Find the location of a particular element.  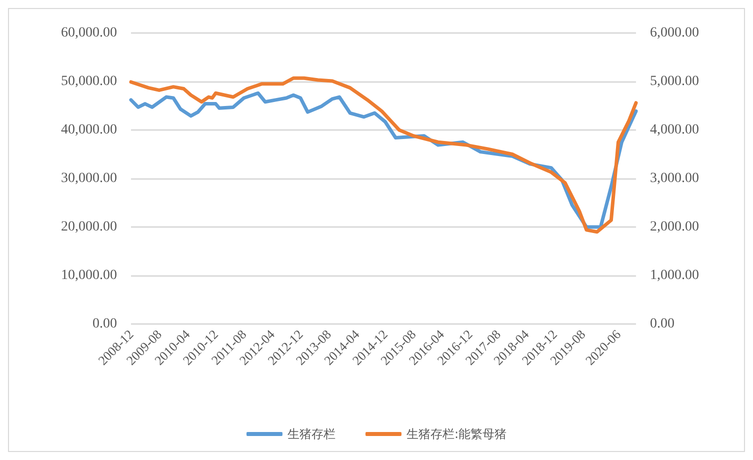

legend-label: 生猪存栏:能繁母猪 is located at coordinates (456, 434).